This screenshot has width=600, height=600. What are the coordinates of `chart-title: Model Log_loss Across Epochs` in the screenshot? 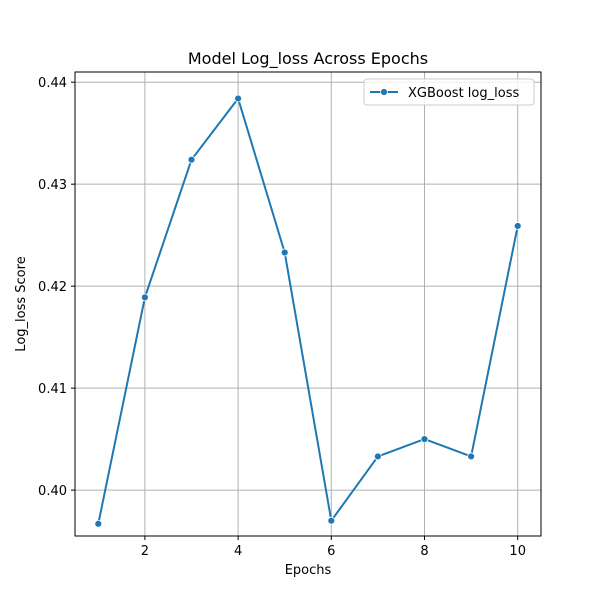 It's located at (308, 59).